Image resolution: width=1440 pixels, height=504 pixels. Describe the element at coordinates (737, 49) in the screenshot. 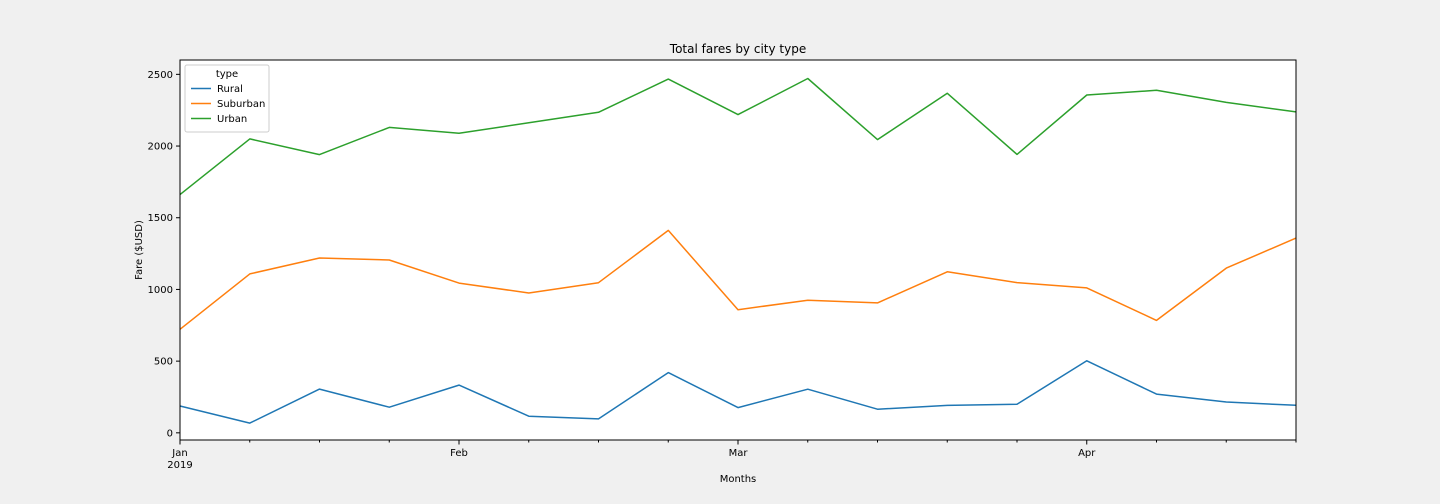

I see `chart-title: Total fares by city type` at that location.